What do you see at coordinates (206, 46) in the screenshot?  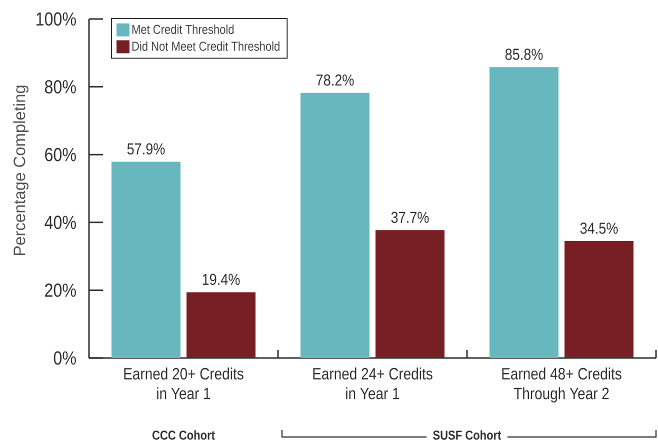 I see `legend-label: Did Not Meet Credit Threshold` at bounding box center [206, 46].